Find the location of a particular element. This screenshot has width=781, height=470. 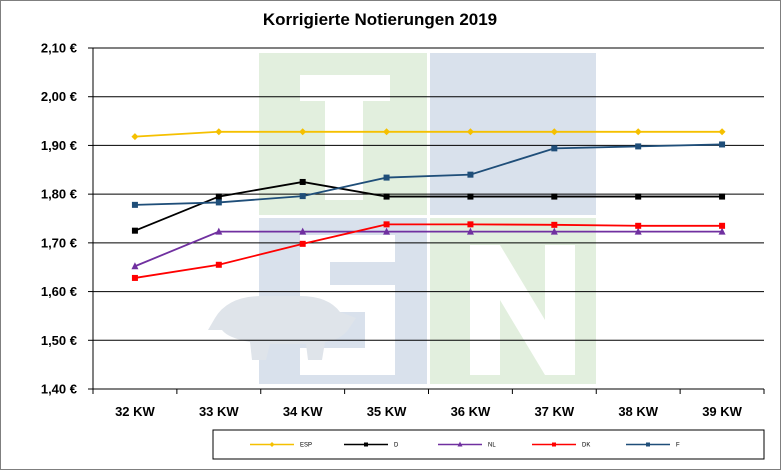

legend-label-dk: DK is located at coordinates (586, 446).